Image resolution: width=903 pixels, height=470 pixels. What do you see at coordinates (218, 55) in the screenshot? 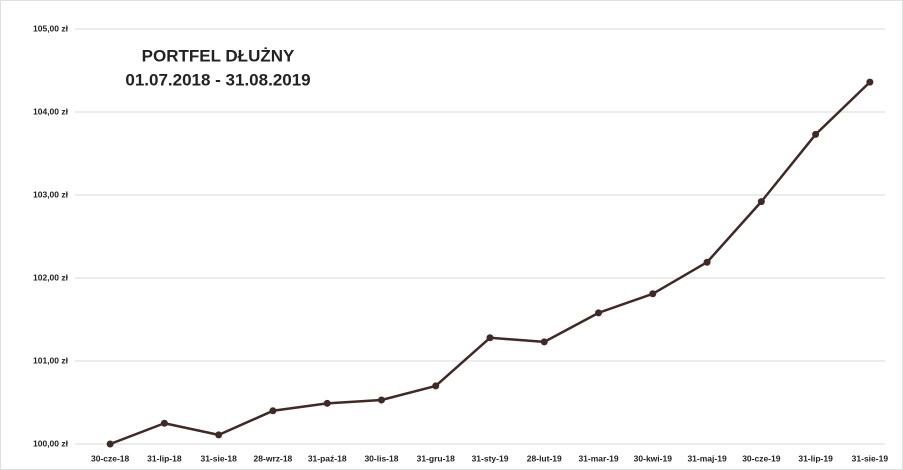
I see `chart-title: PORTFEL DŁUŻNY` at bounding box center [218, 55].